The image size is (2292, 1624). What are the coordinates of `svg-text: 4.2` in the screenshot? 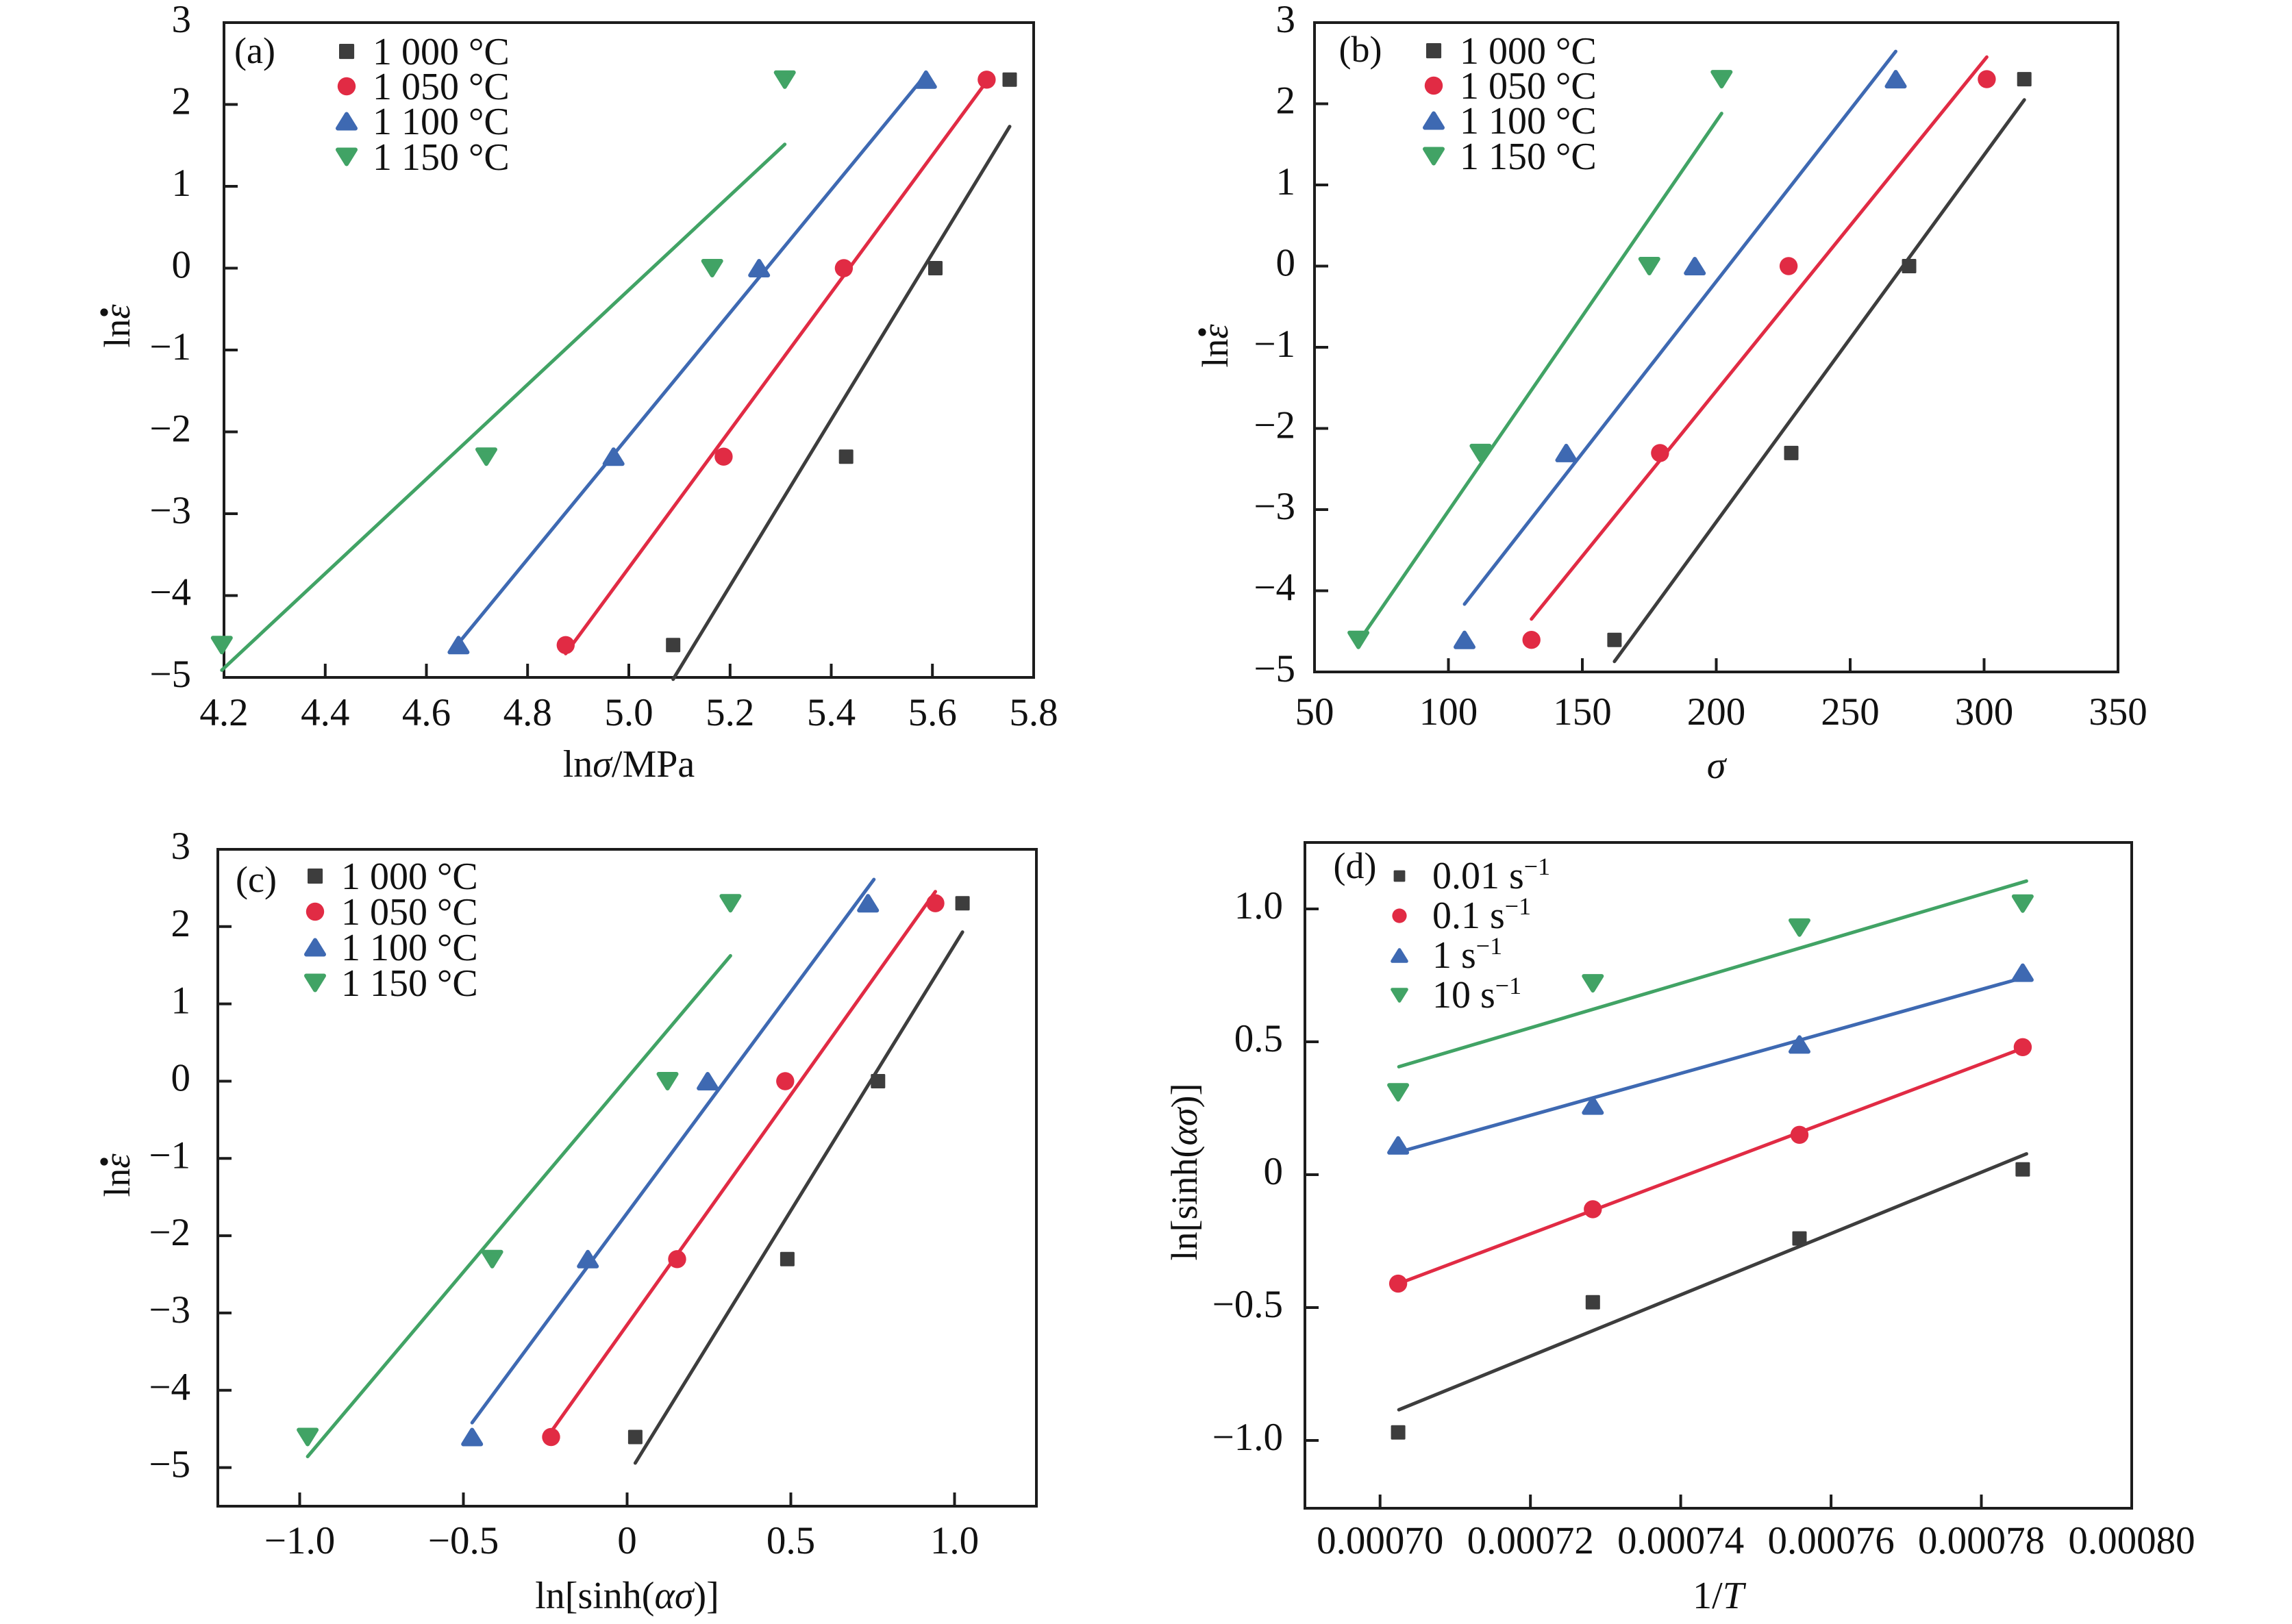 It's located at (223, 712).